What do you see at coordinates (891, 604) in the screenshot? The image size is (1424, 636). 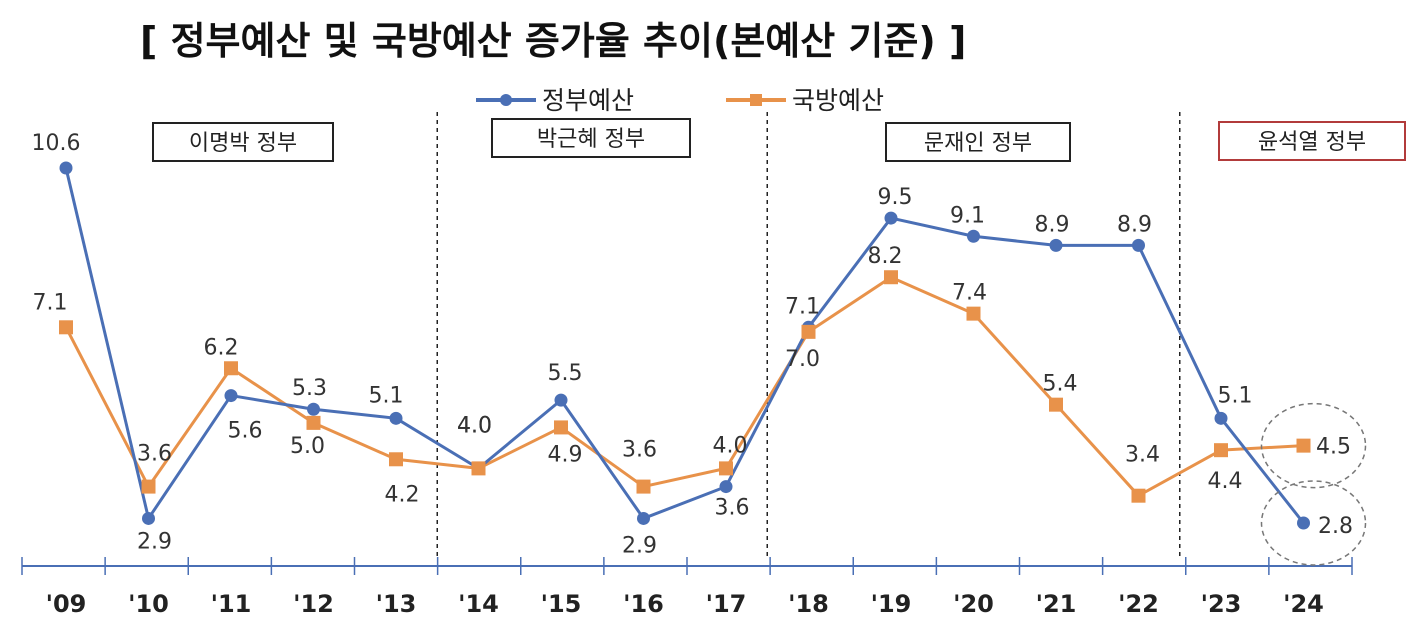 I see `x-tick-label-10: '19` at bounding box center [891, 604].